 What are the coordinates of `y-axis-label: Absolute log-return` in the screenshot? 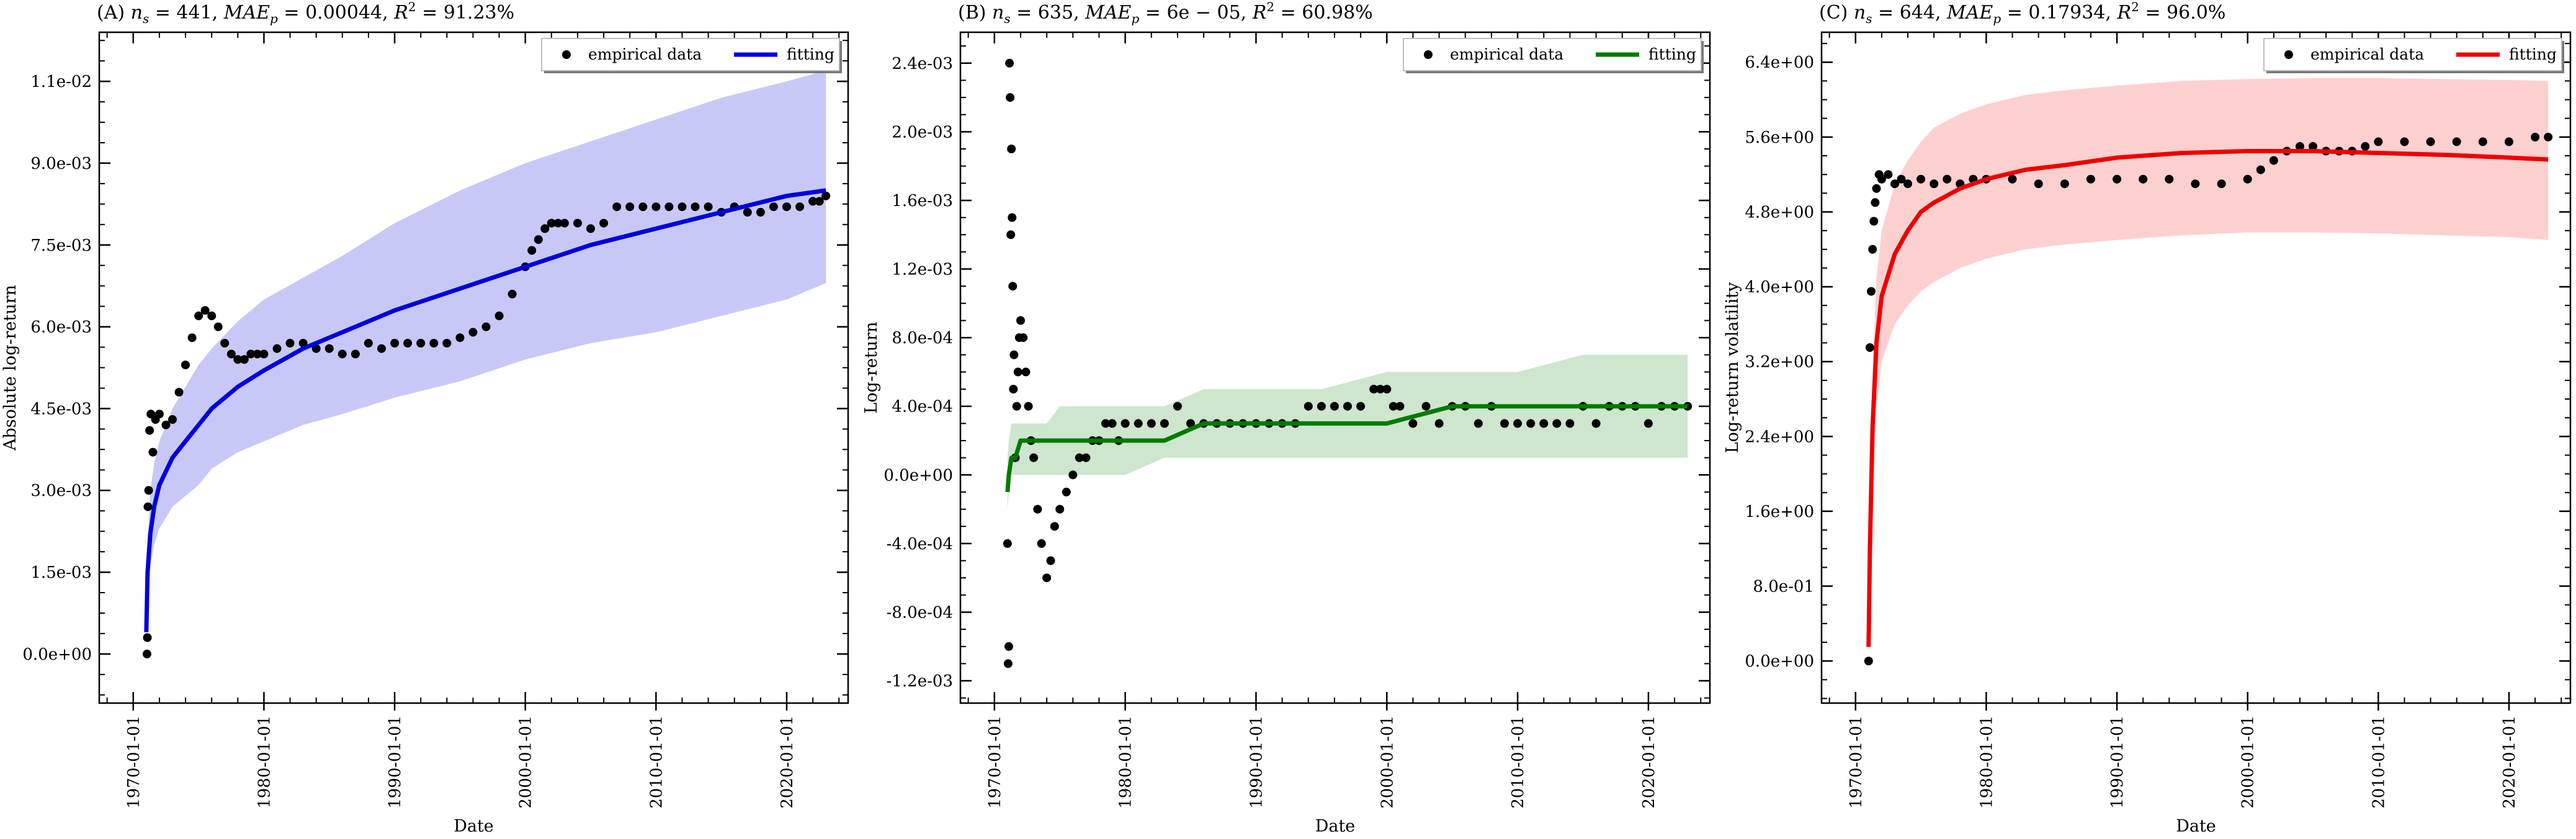 It's located at (10, 368).